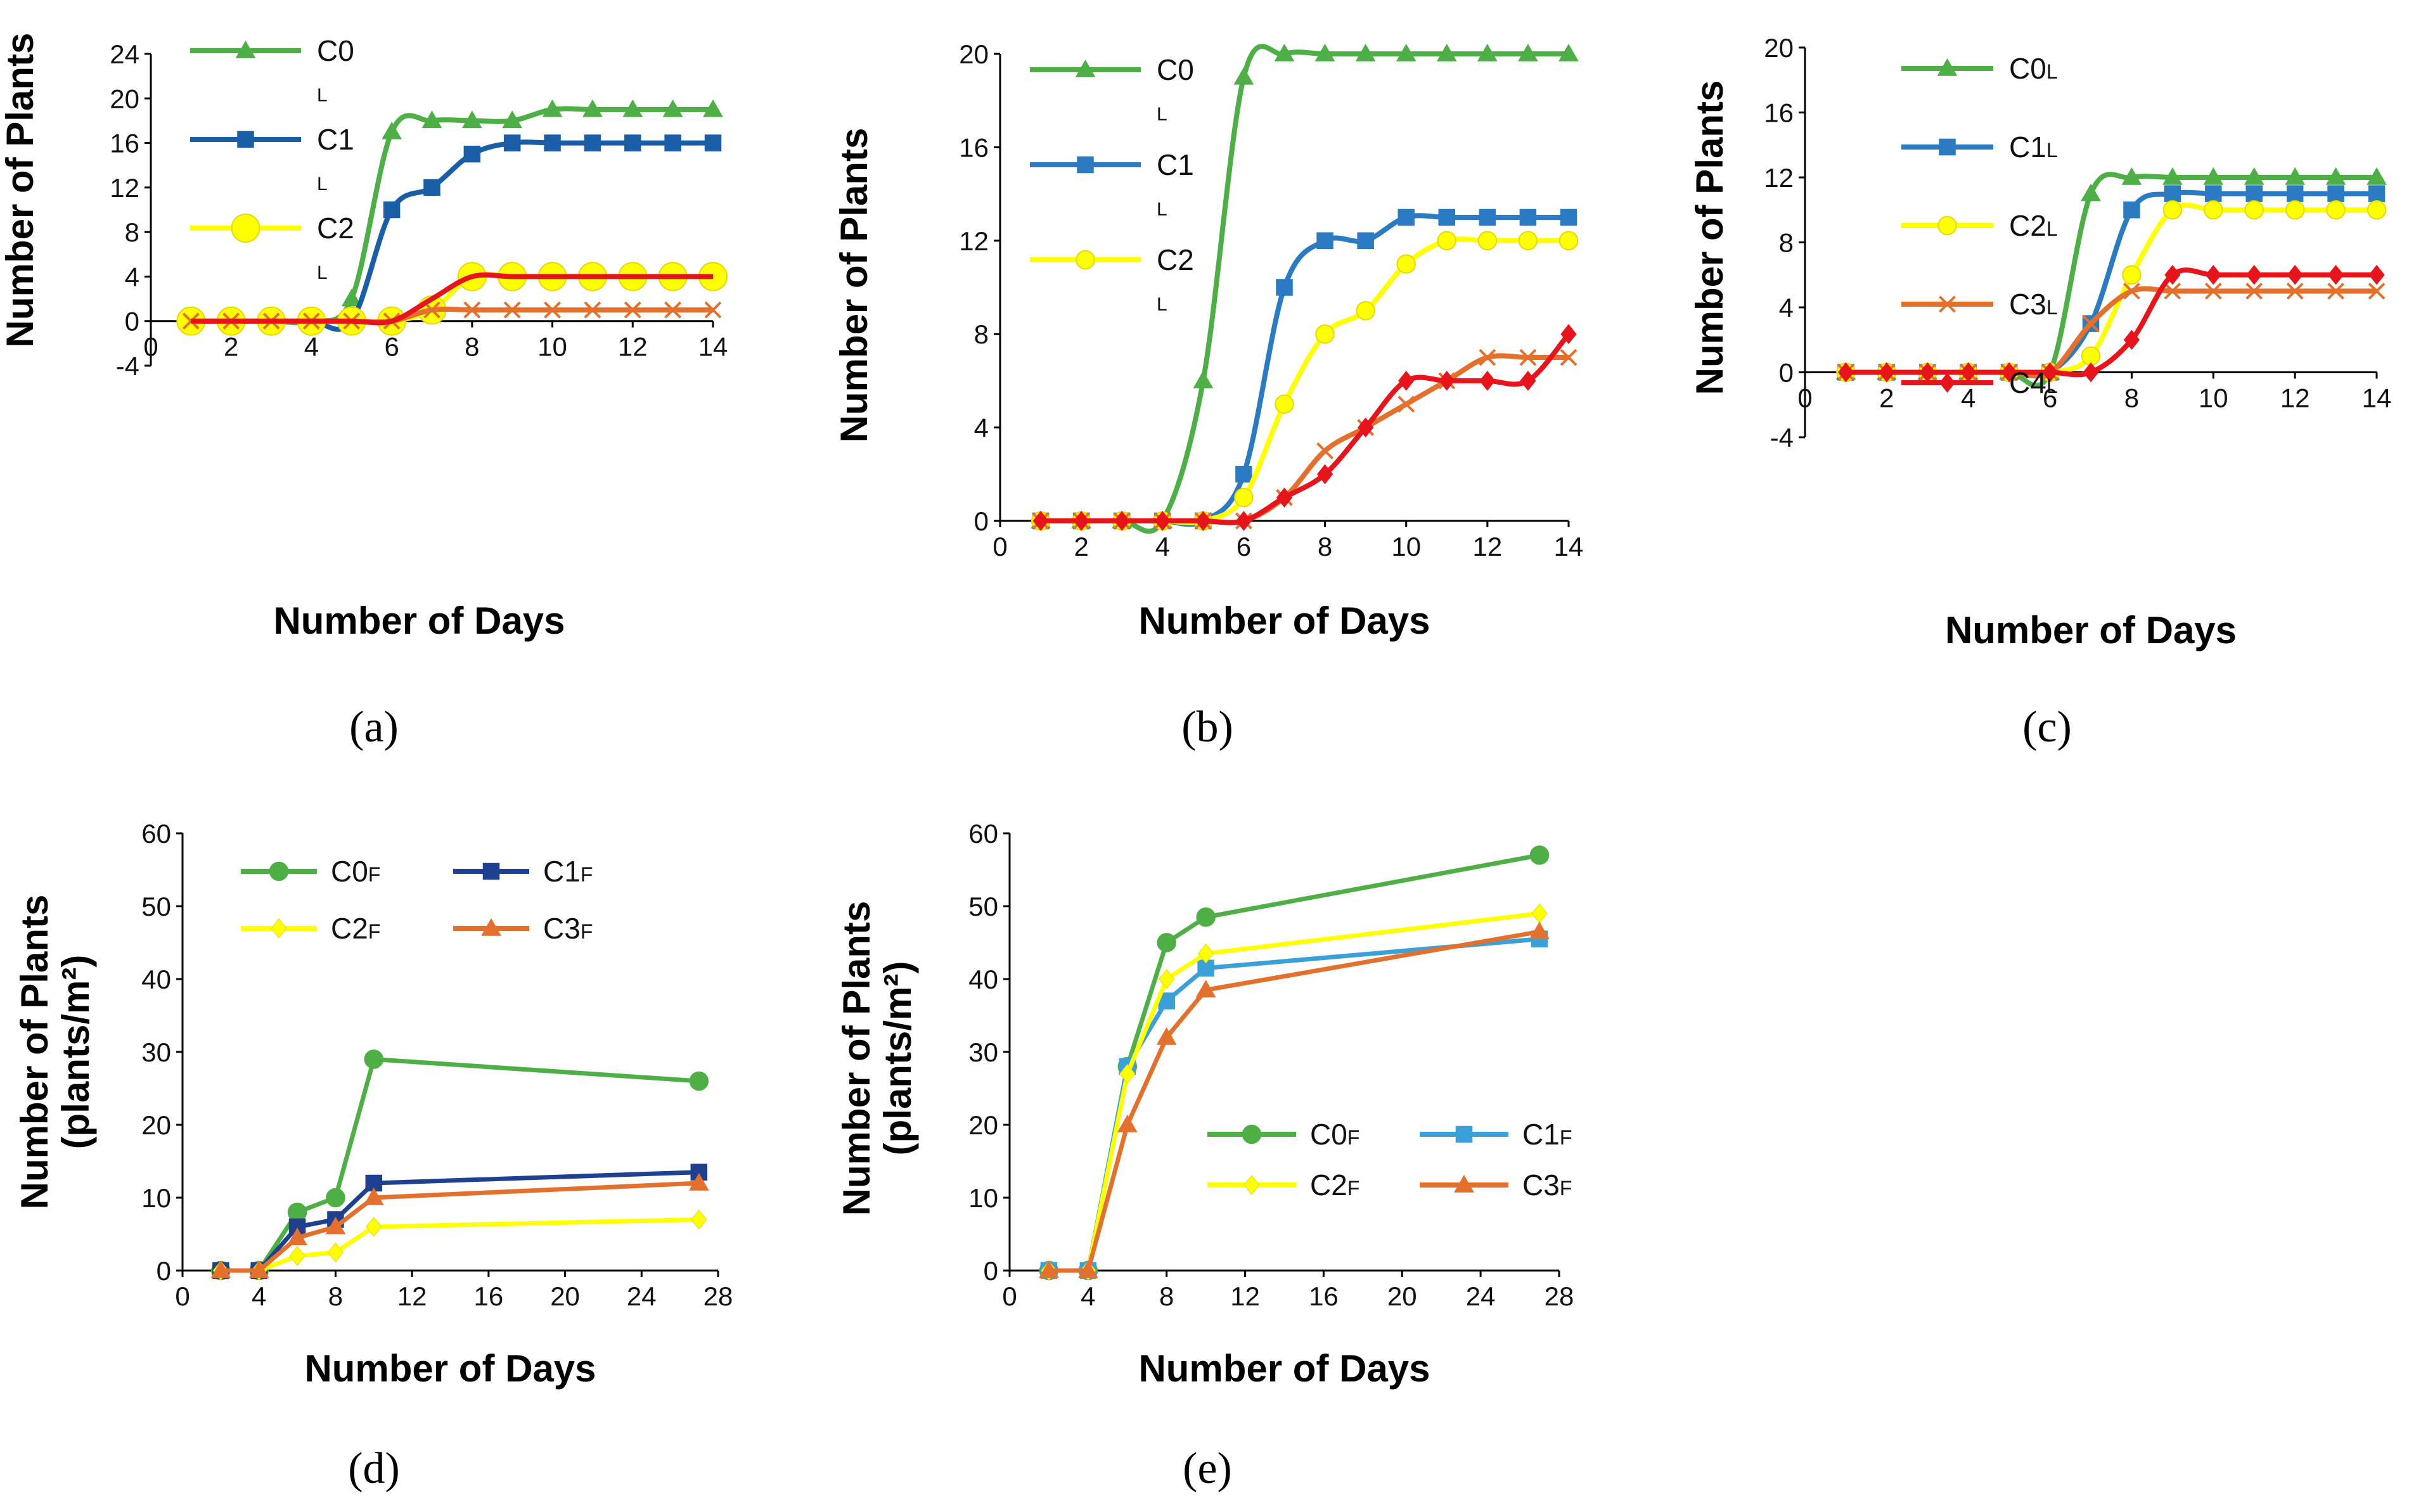 The height and width of the screenshot is (1512, 2409). I want to click on legend-label: C3L, so click(2034, 304).